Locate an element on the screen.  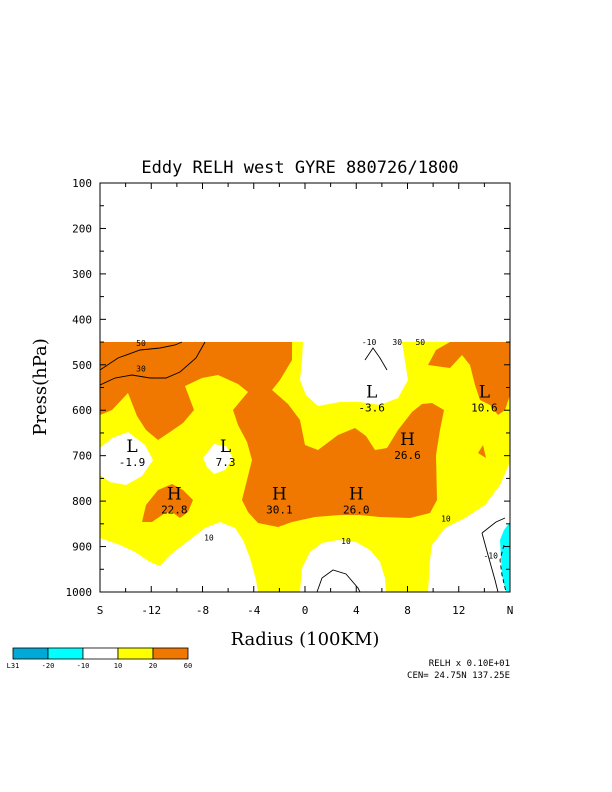
y-tick-label: 100 is located at coordinates (82, 183).